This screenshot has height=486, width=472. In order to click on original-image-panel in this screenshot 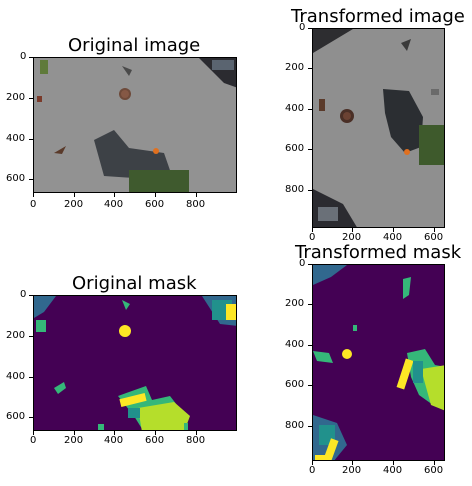, I will do `click(135, 125)`.